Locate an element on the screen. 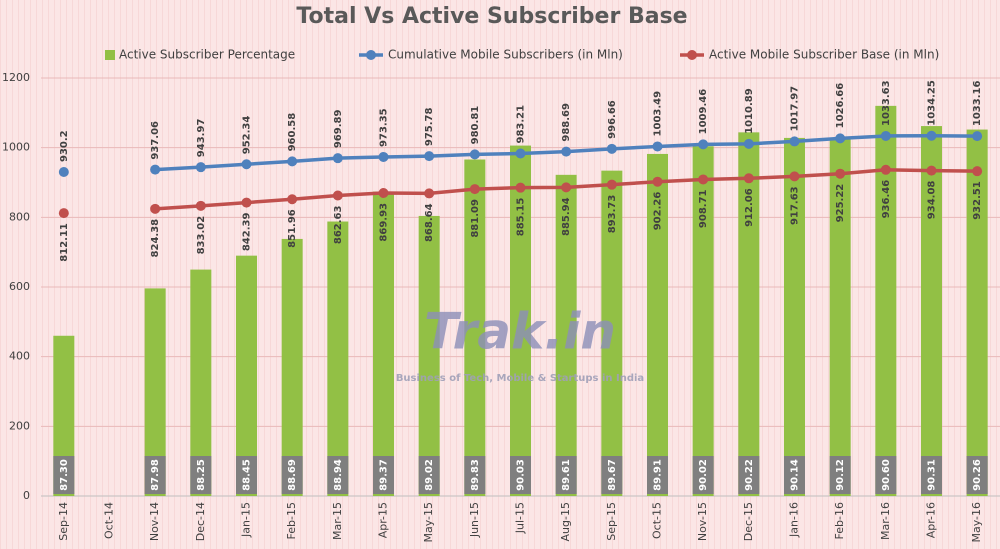 Image resolution: width=1000 pixels, height=549 pixels. data-label: 824.38 is located at coordinates (155, 238).